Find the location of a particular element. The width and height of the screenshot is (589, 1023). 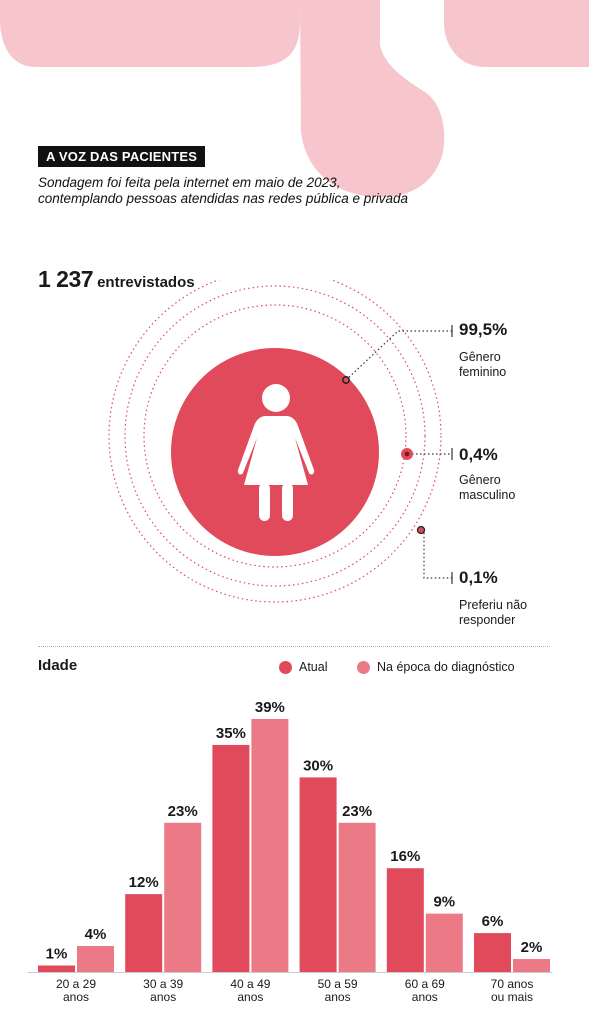

bar-label-current-1: 12% is located at coordinates (144, 882).